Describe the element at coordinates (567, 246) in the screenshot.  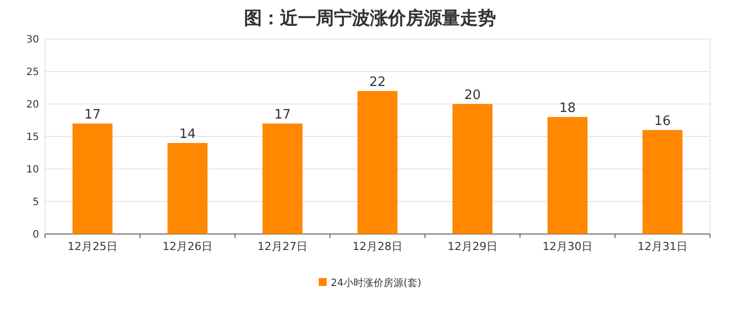
I see `x-tick-label: 12月30日` at that location.